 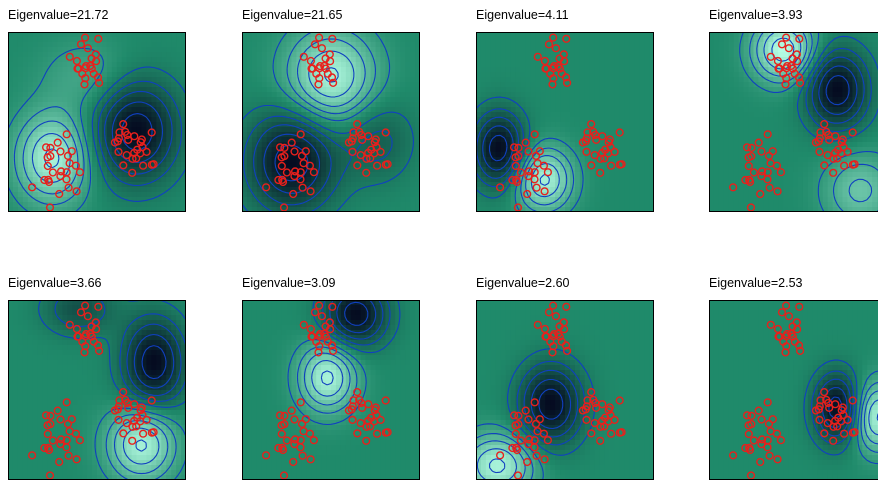 I want to click on panel-title: Eigenvalue=21.72, so click(x=58, y=15).